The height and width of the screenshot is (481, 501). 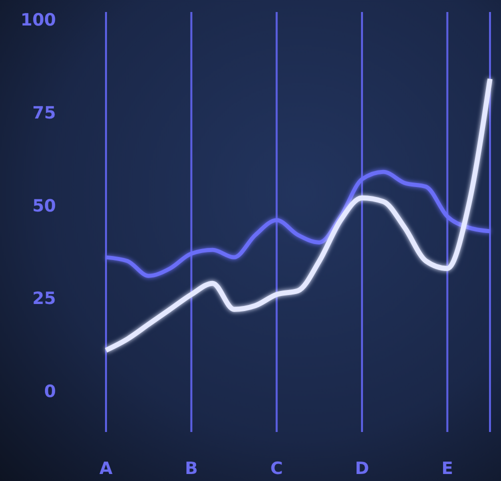 What do you see at coordinates (44, 113) in the screenshot?
I see `y-tick-label: 75` at bounding box center [44, 113].